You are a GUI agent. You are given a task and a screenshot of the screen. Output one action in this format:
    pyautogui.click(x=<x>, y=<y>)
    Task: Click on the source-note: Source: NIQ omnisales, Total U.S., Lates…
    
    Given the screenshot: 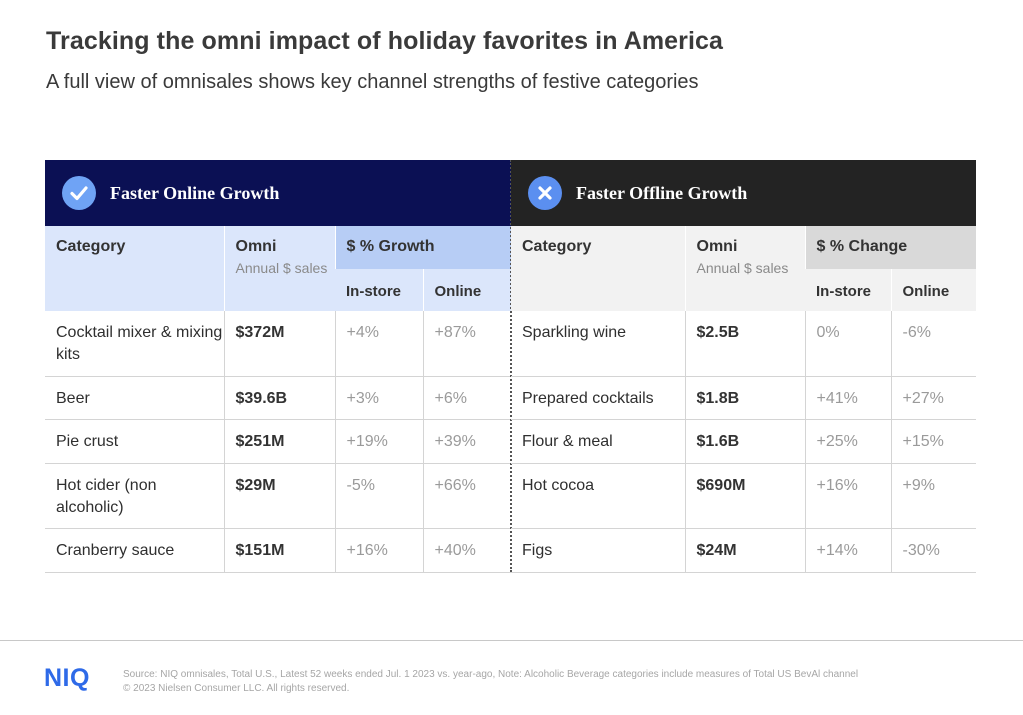 What is the action you would take?
    pyautogui.click(x=490, y=682)
    